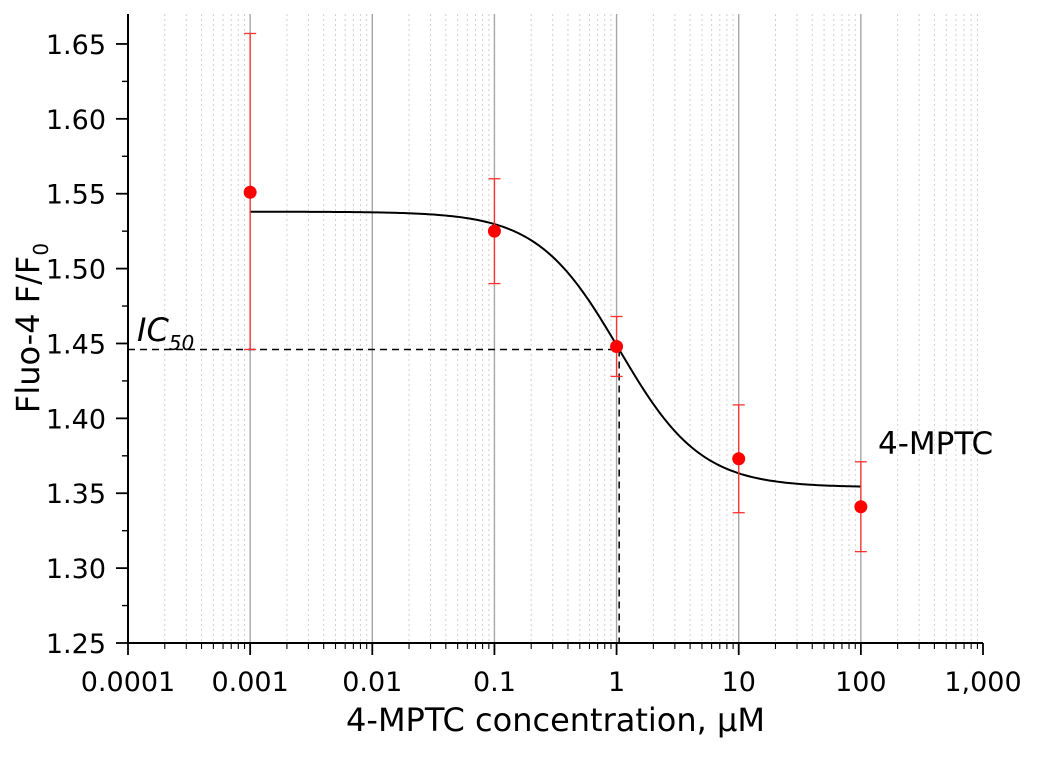 The height and width of the screenshot is (757, 1042). I want to click on x-tick-label: 0.1, so click(494, 682).